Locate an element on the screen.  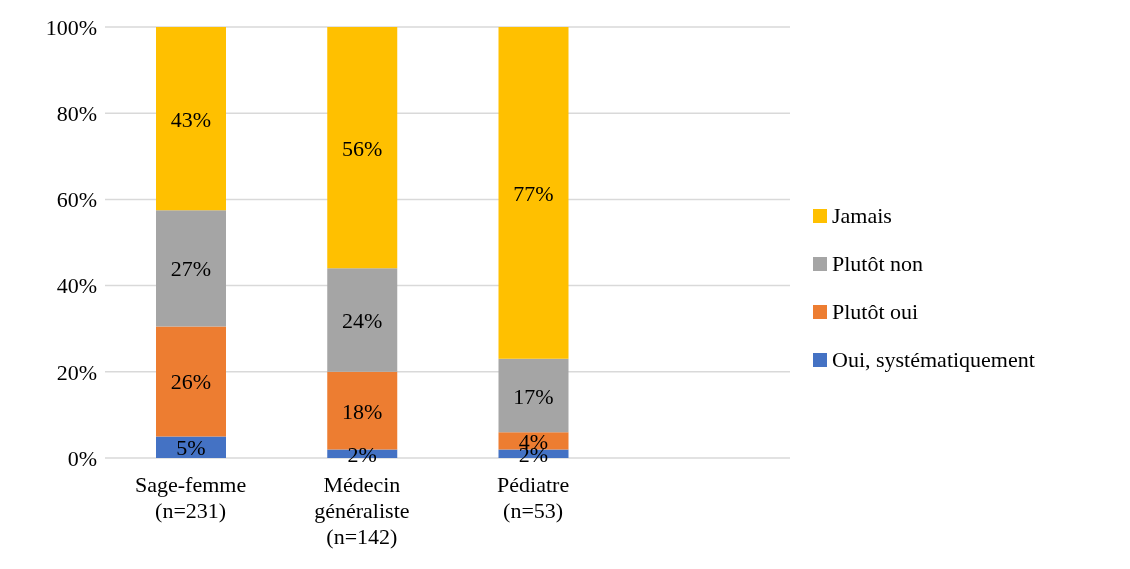
legend-label: Plutôt oui is located at coordinates (875, 312).